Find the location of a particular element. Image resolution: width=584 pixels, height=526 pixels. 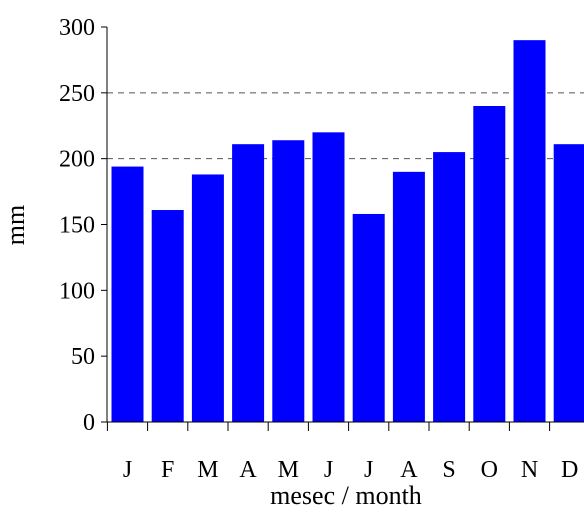

x-tick-label: S is located at coordinates (448, 470).